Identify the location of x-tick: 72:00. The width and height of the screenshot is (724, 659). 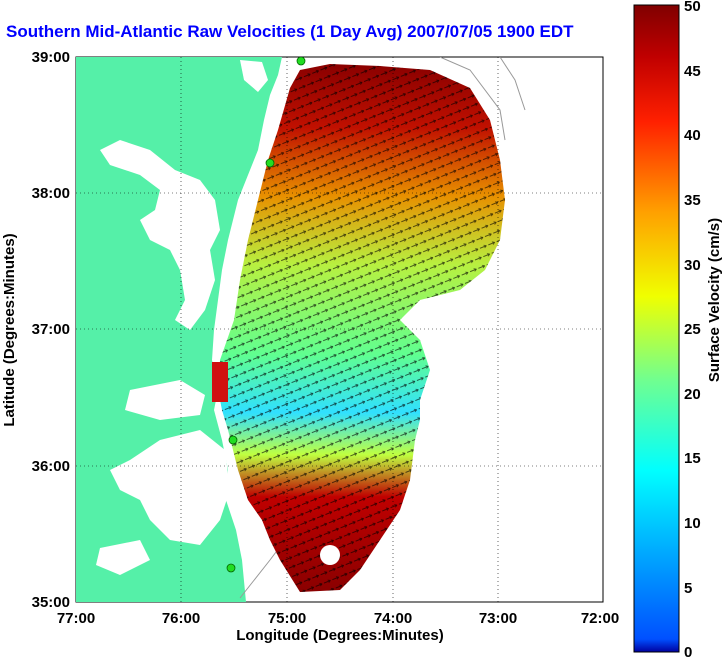
(600, 618).